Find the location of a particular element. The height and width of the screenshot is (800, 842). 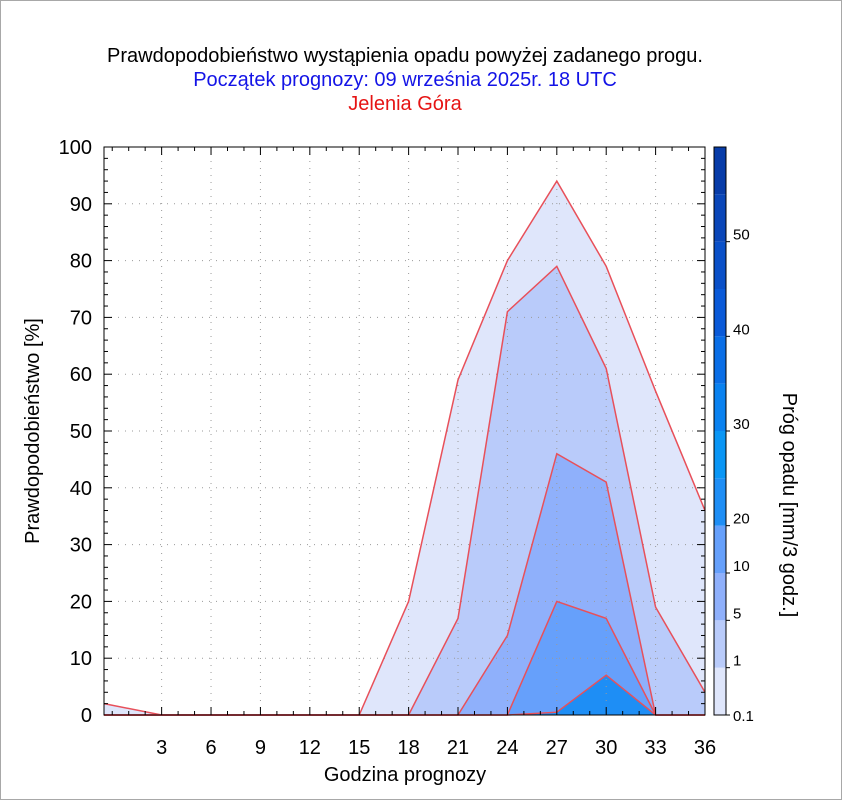

y-tick-label: 10 is located at coordinates (81, 659).